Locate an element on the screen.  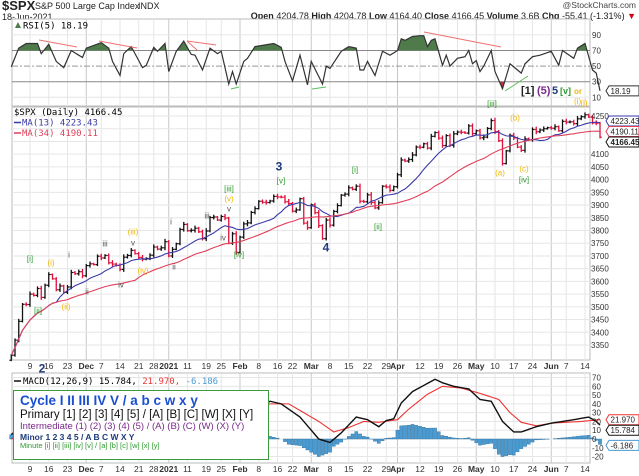
rsi-panel is located at coordinates (305, 63).